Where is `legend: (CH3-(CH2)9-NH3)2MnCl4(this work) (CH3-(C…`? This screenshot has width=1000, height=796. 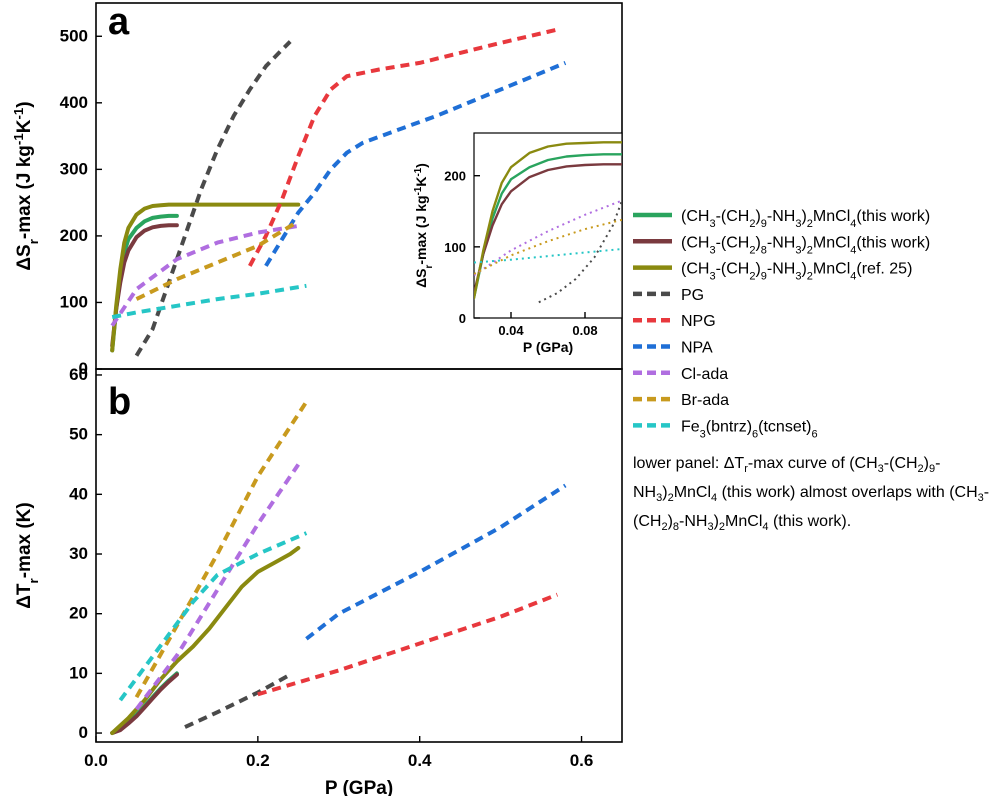 legend: (CH3-(CH2)9-NH3)2MnCl4(this work) (CH3-(C… is located at coordinates (781, 324).